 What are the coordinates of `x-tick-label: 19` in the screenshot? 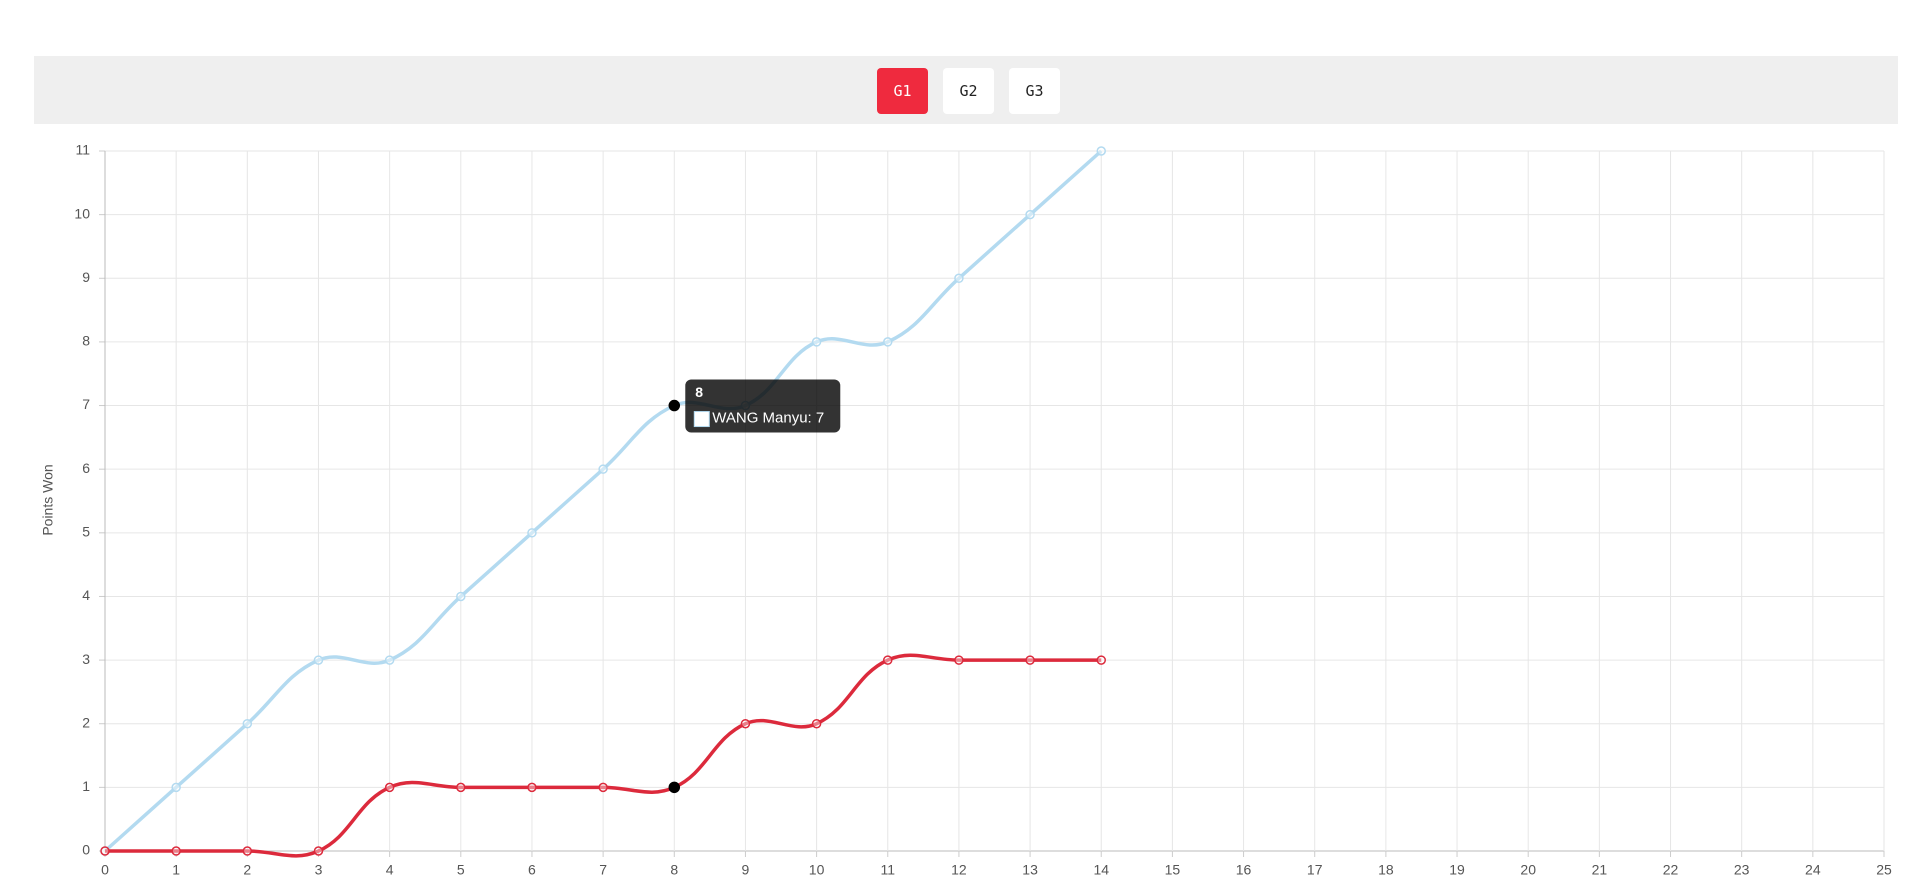 It's located at (1457, 870).